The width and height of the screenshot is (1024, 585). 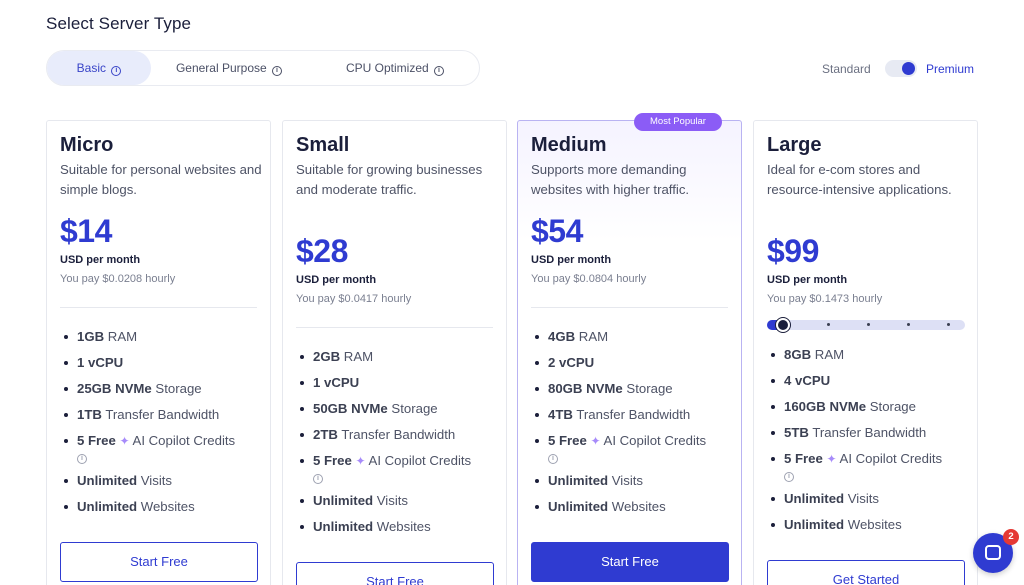 What do you see at coordinates (950, 69) in the screenshot?
I see `toggle-label-premium: Premium` at bounding box center [950, 69].